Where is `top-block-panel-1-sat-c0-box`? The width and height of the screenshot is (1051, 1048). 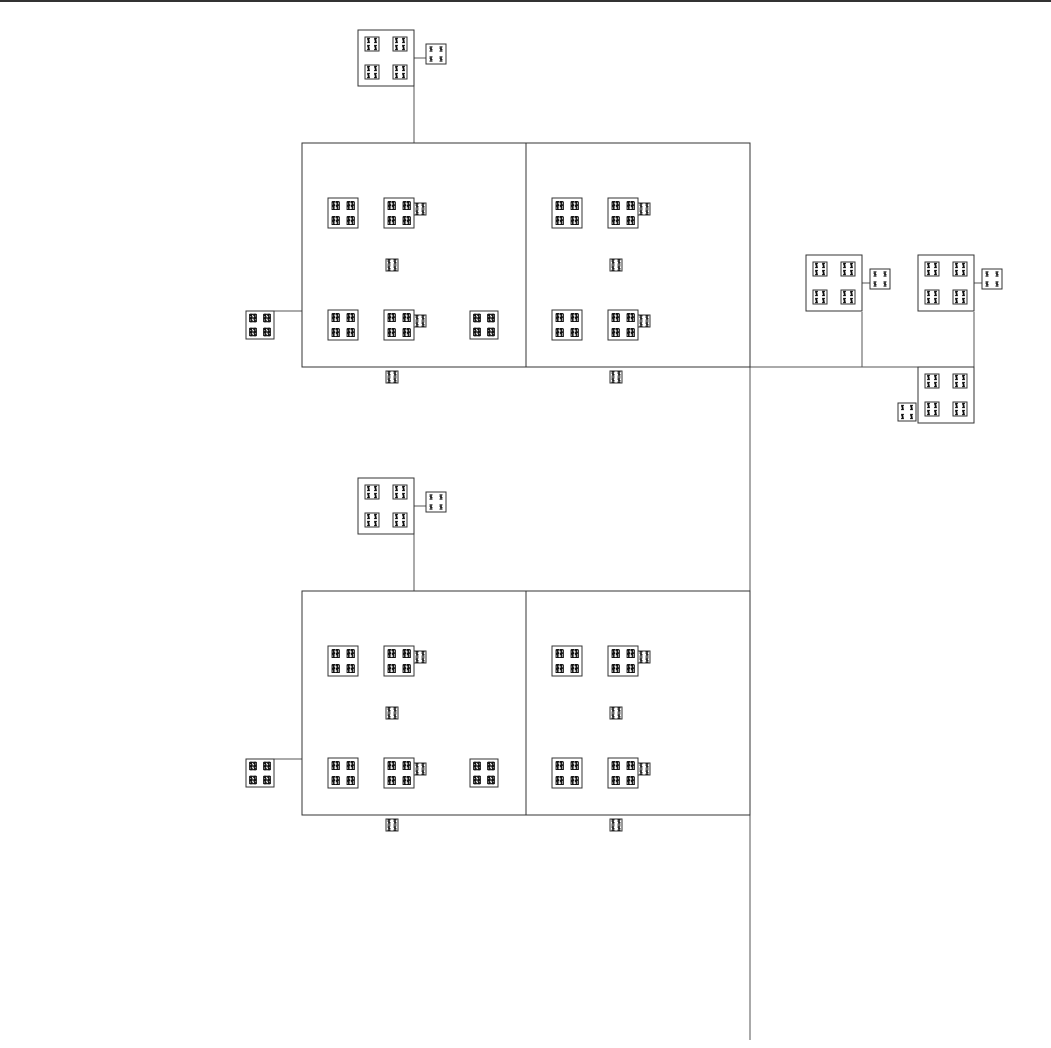
top-block-panel-1-sat-c0-box is located at coordinates (477, 318).